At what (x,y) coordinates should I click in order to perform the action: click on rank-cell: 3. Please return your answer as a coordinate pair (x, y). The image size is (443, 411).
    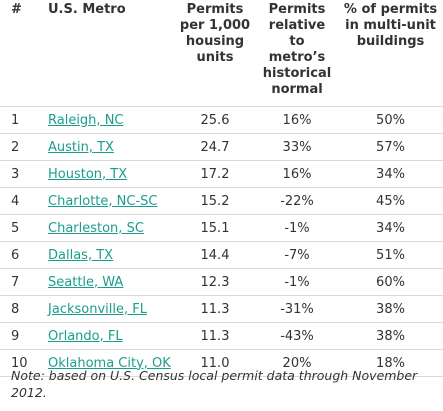
    Looking at the image, I should click on (18, 174).